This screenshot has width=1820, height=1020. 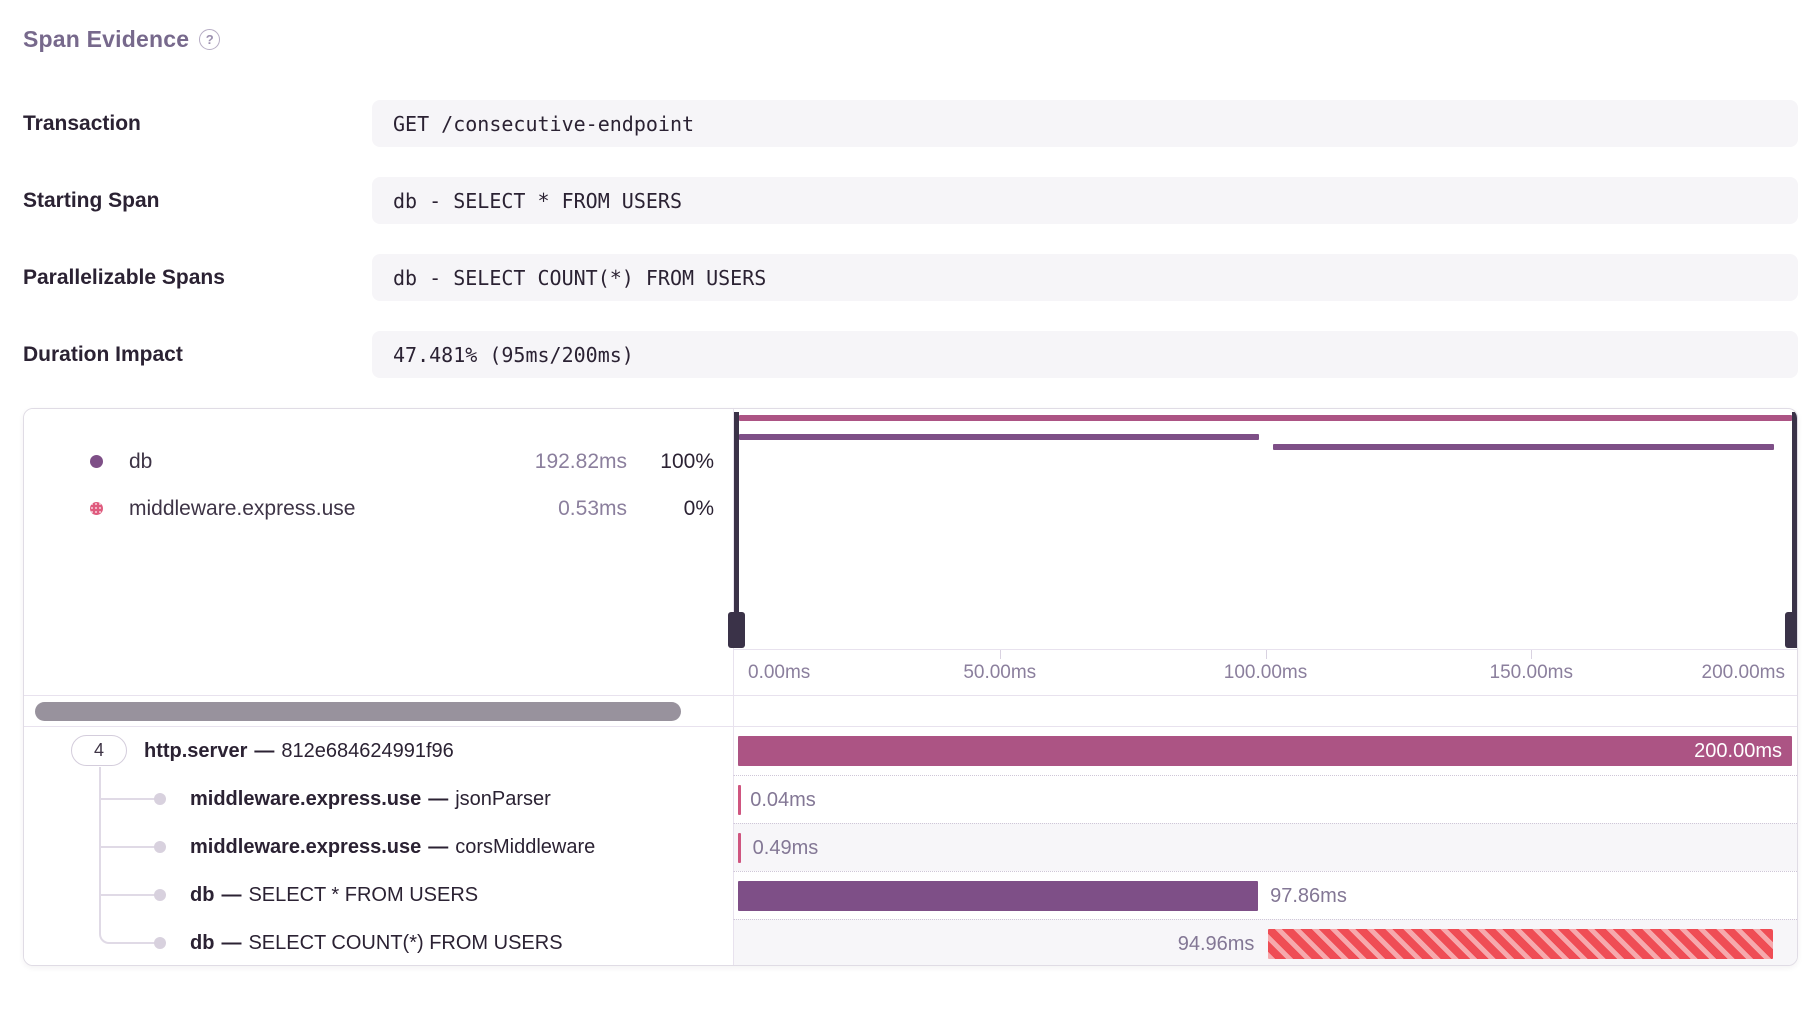 I want to click on span-description: corsMiddleware, so click(x=525, y=846).